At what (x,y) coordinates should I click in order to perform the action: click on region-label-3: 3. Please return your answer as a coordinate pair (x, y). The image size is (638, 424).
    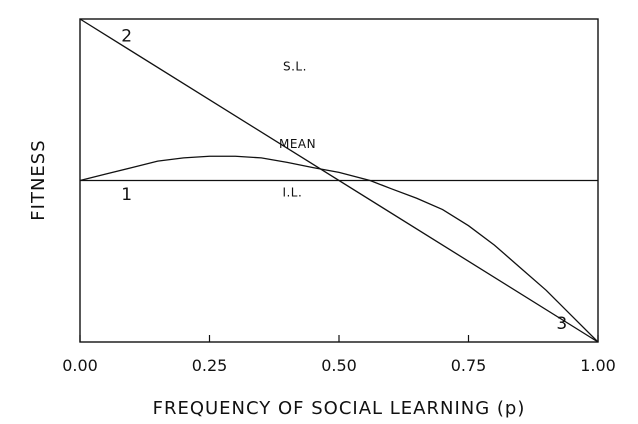
    Looking at the image, I should click on (561, 324).